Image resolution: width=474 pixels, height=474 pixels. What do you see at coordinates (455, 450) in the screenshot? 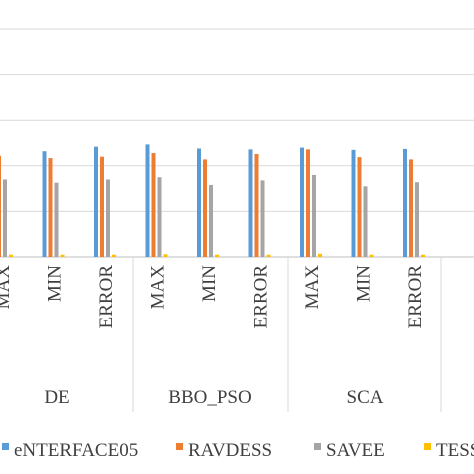
I see `legend-label: TESS` at bounding box center [455, 450].